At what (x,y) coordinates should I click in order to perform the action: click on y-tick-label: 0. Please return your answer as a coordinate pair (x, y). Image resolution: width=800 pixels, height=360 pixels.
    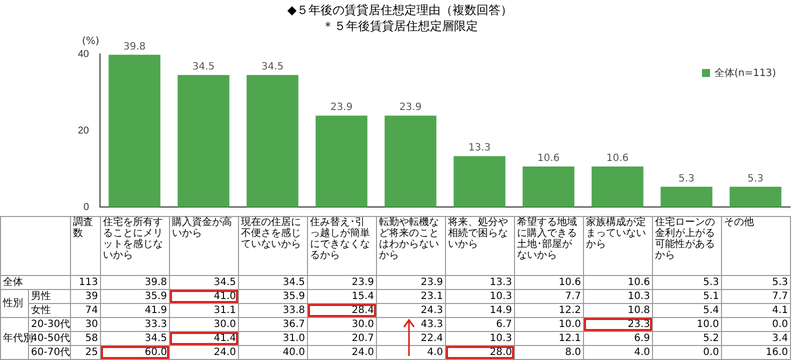
    Looking at the image, I should click on (86, 207).